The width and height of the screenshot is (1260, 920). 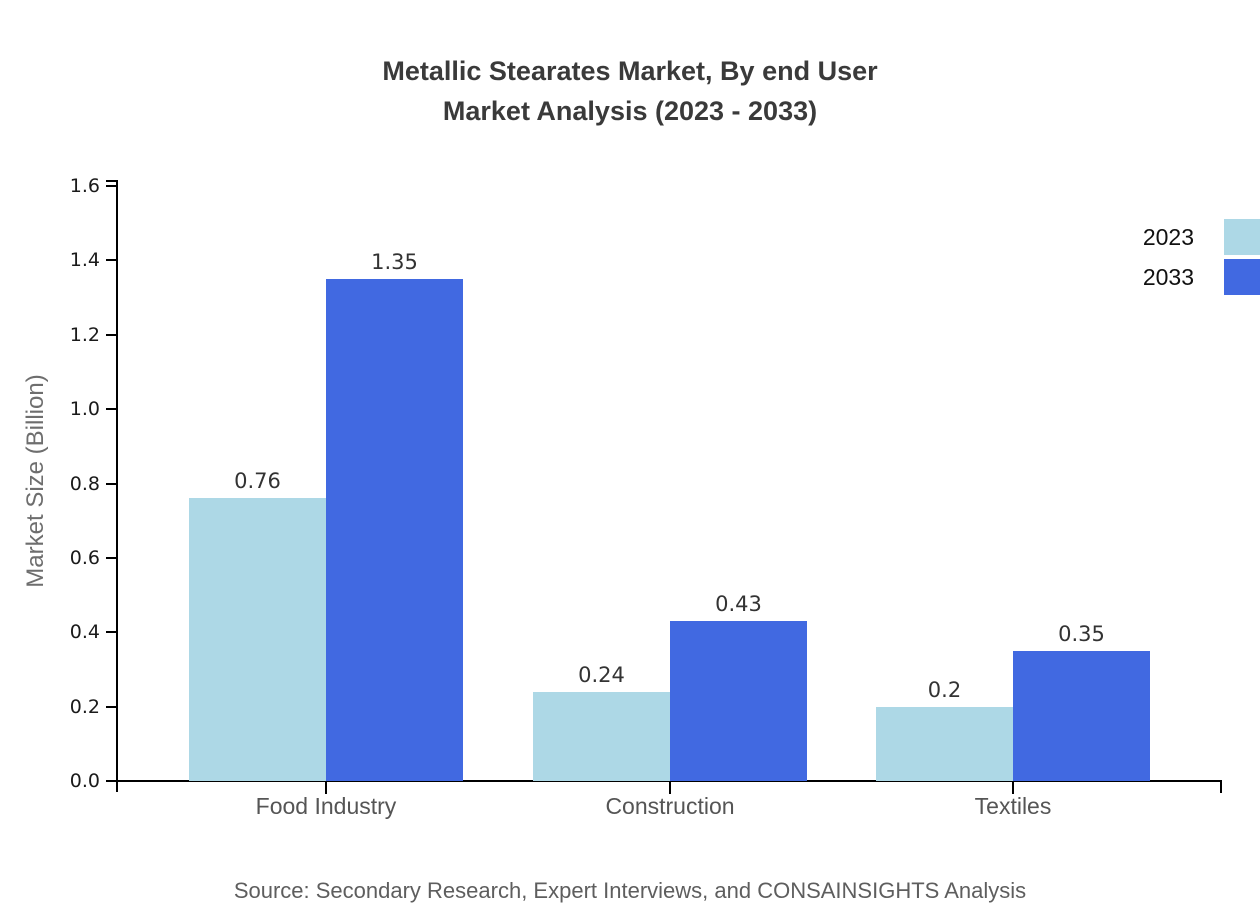 I want to click on legend-label-2023: 2023, so click(x=1168, y=236).